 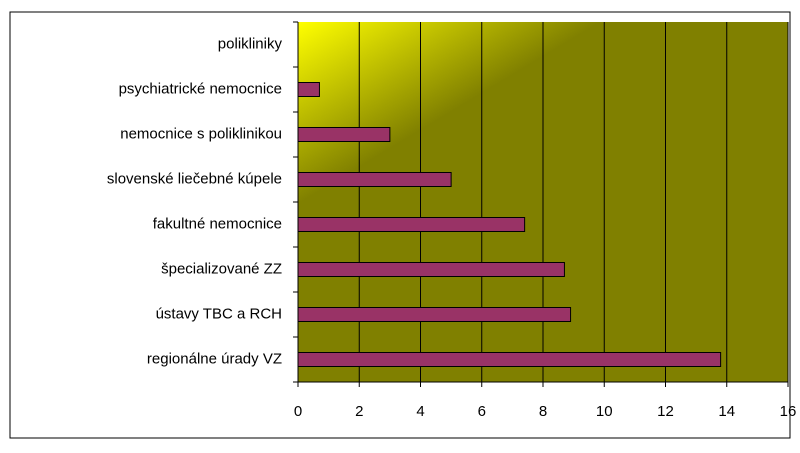 I want to click on y-tick-label: špecializované ZZ, so click(x=221, y=268).